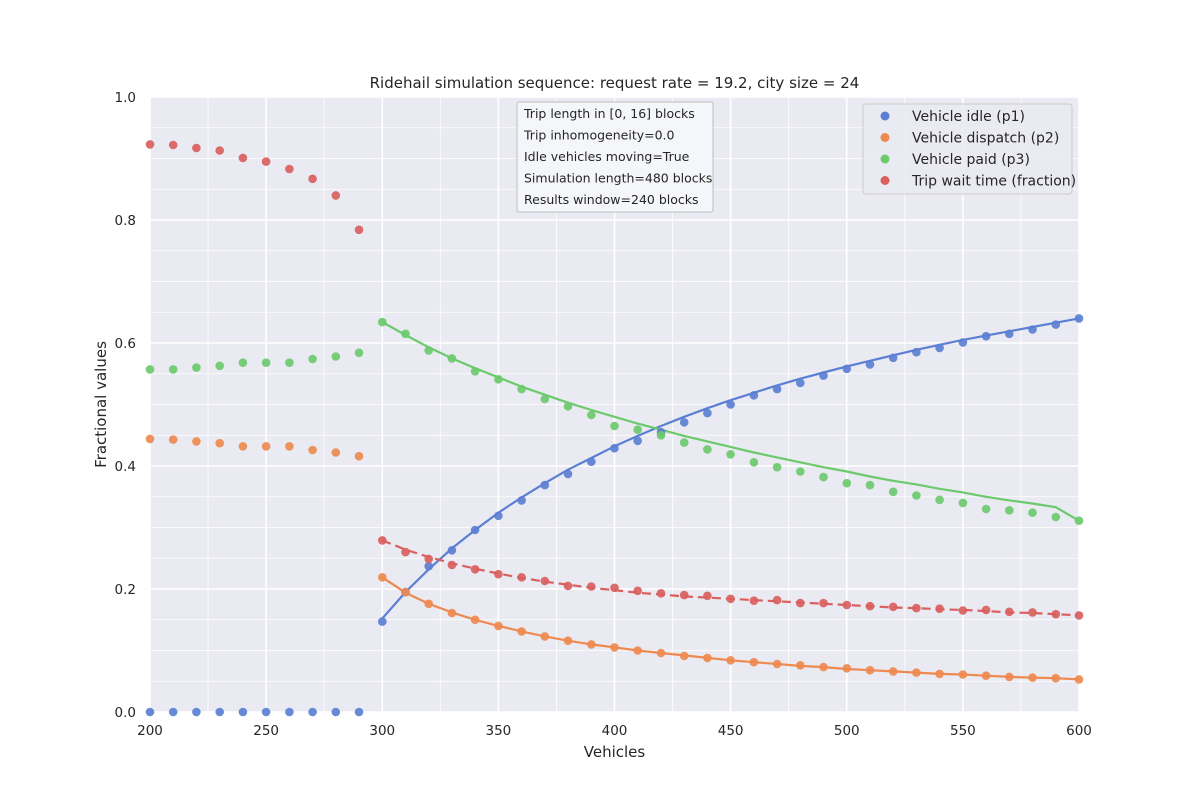  I want to click on x-tick-label: 600, so click(1079, 731).